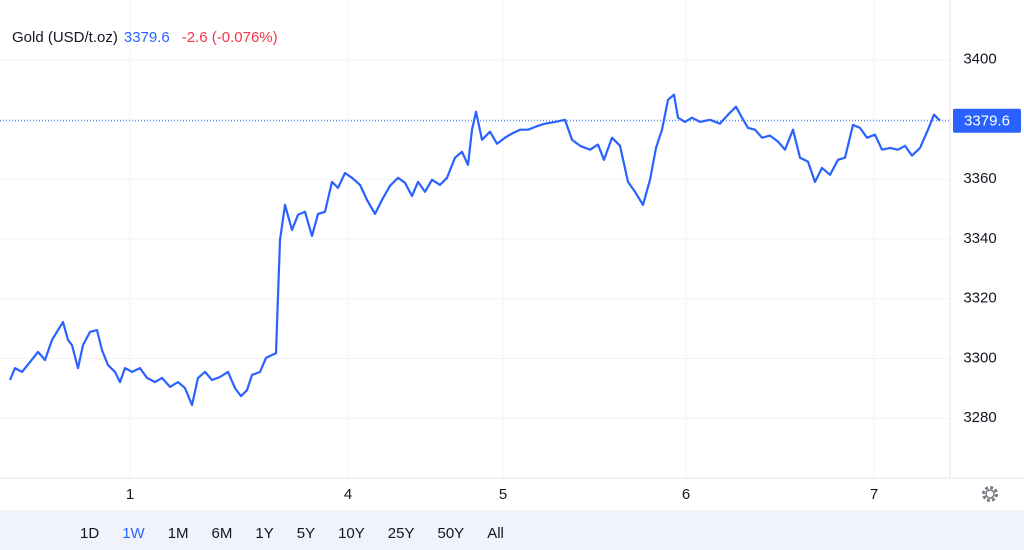 The height and width of the screenshot is (550, 1024). Describe the element at coordinates (351, 533) in the screenshot. I see `range-button: 10Y` at that location.